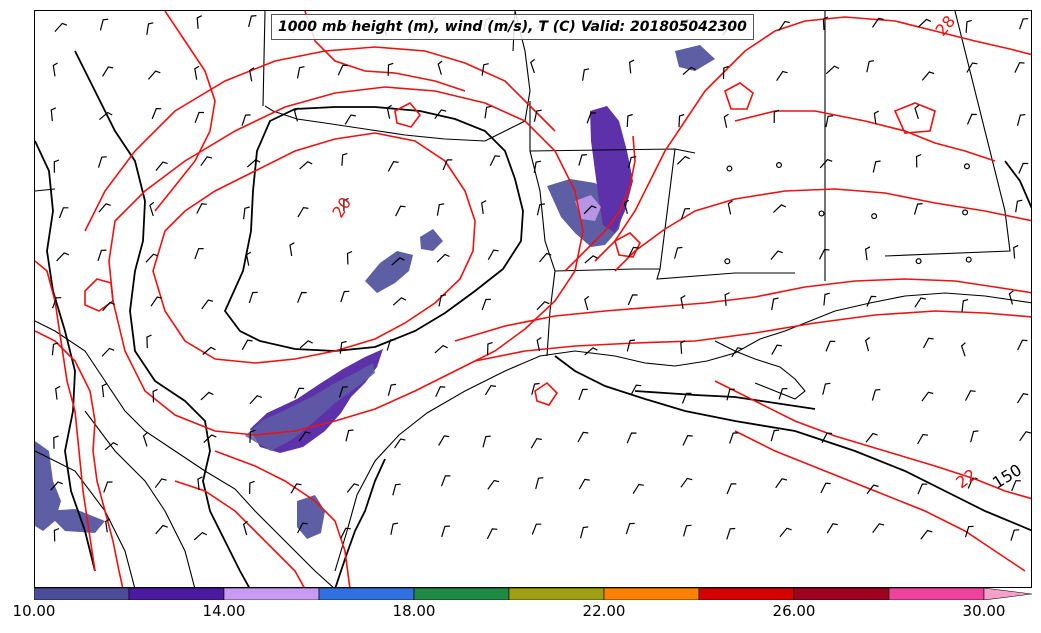 Image resolution: width=1041 pixels, height=633 pixels. Describe the element at coordinates (389, 272) in the screenshot. I see `shade-region-north-texas` at that location.